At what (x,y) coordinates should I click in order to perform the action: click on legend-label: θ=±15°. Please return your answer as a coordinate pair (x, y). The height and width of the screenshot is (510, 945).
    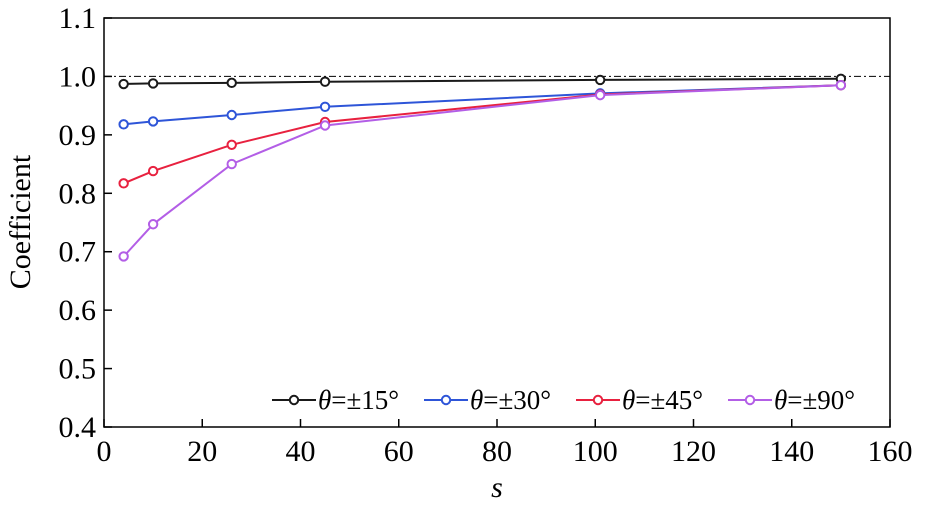
    Looking at the image, I should click on (358, 400).